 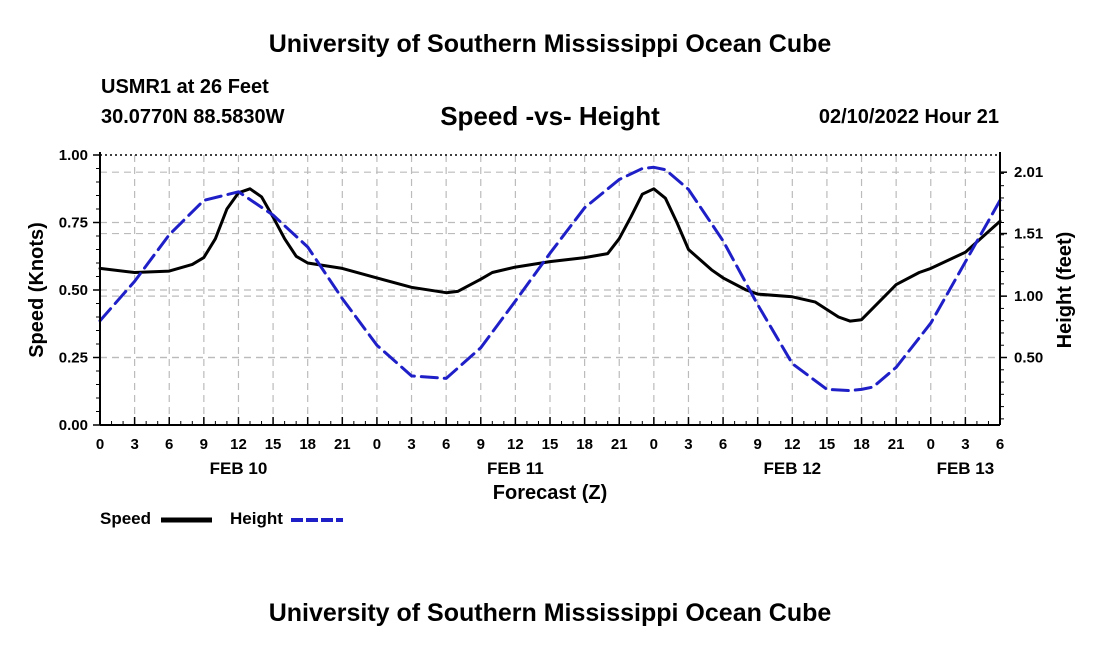 What do you see at coordinates (73, 290) in the screenshot?
I see `y-left-tick-label: 0.50` at bounding box center [73, 290].